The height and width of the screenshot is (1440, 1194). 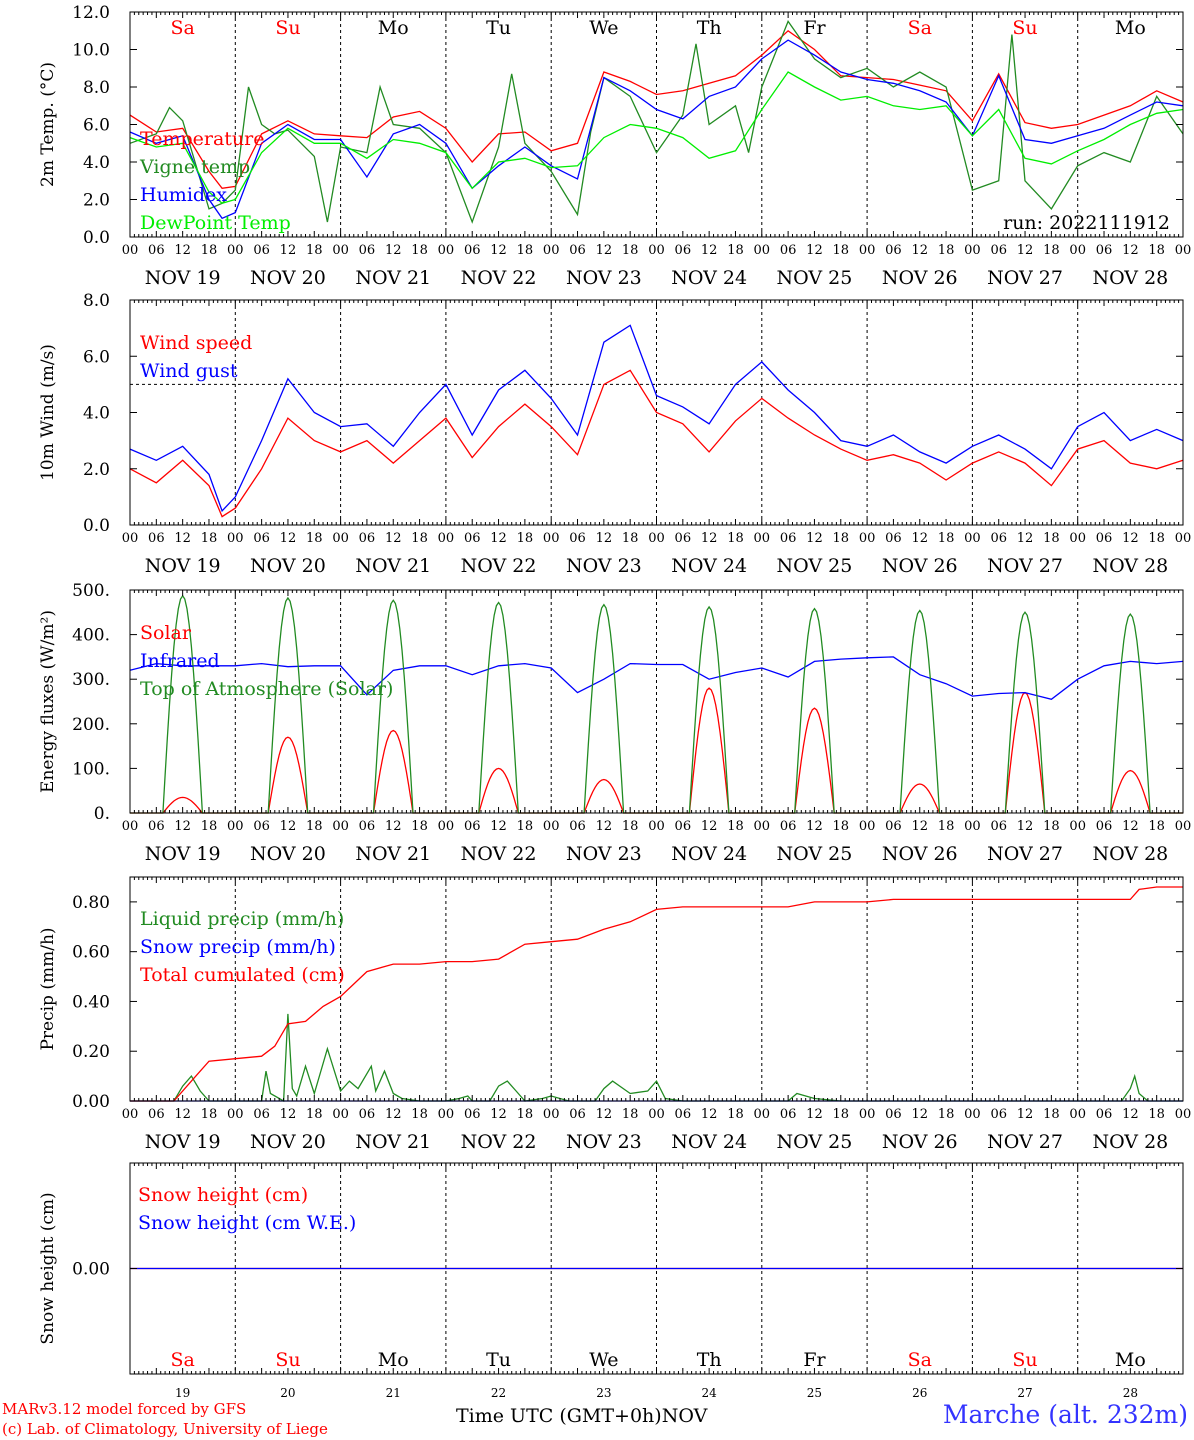 I want to click on day-tick-label: NOV 23, so click(x=604, y=278).